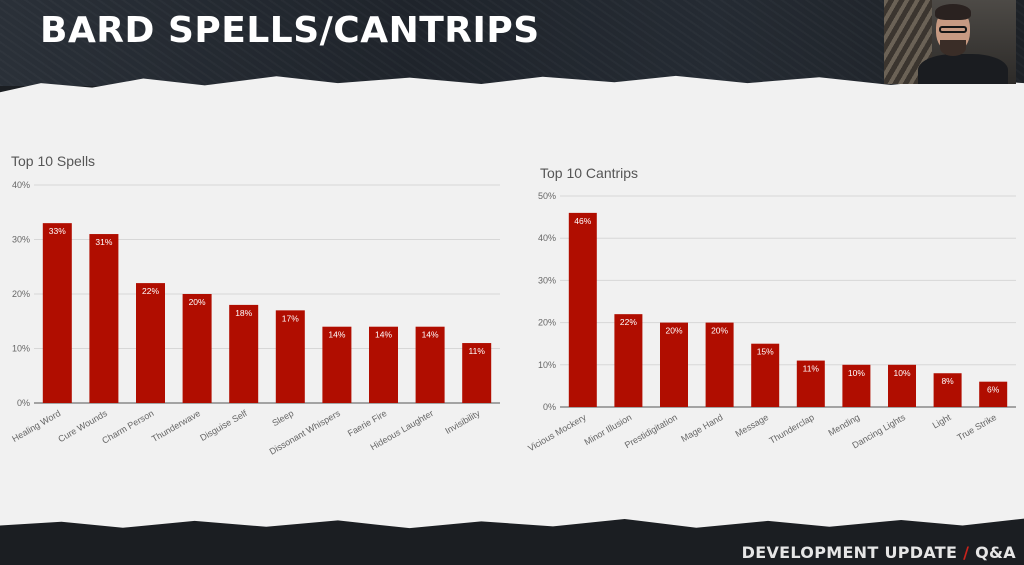  I want to click on cantrips-category-label: Mage Hand, so click(701, 428).